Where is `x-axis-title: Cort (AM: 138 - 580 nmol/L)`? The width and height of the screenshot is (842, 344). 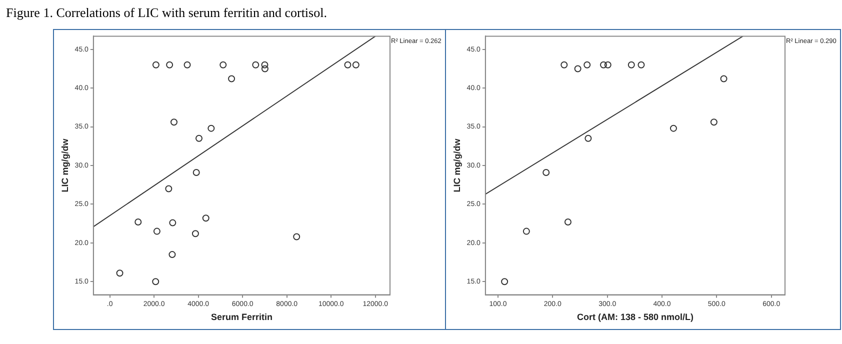 x-axis-title: Cort (AM: 138 - 580 nmol/L) is located at coordinates (635, 317).